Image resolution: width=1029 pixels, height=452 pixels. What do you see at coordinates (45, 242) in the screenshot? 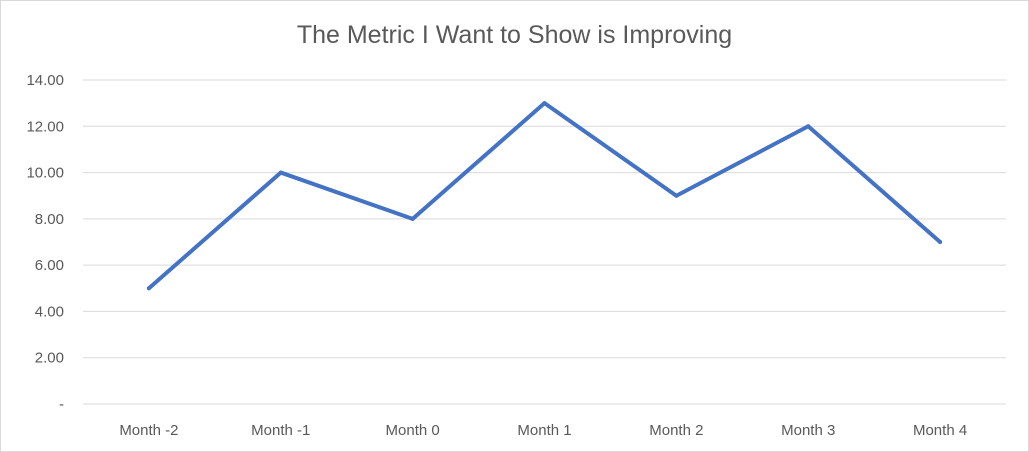
I see `y-axis-ticks: - 2.00 4.00 6.00 8.00 10.00 12.00 14.00` at bounding box center [45, 242].